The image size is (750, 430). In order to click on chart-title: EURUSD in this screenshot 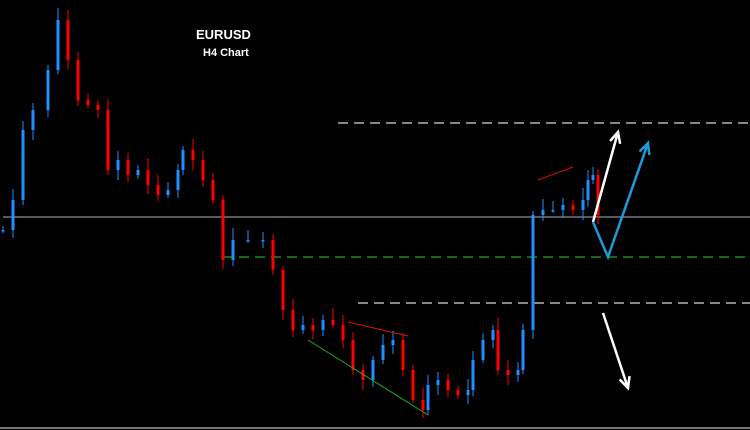, I will do `click(223, 34)`.